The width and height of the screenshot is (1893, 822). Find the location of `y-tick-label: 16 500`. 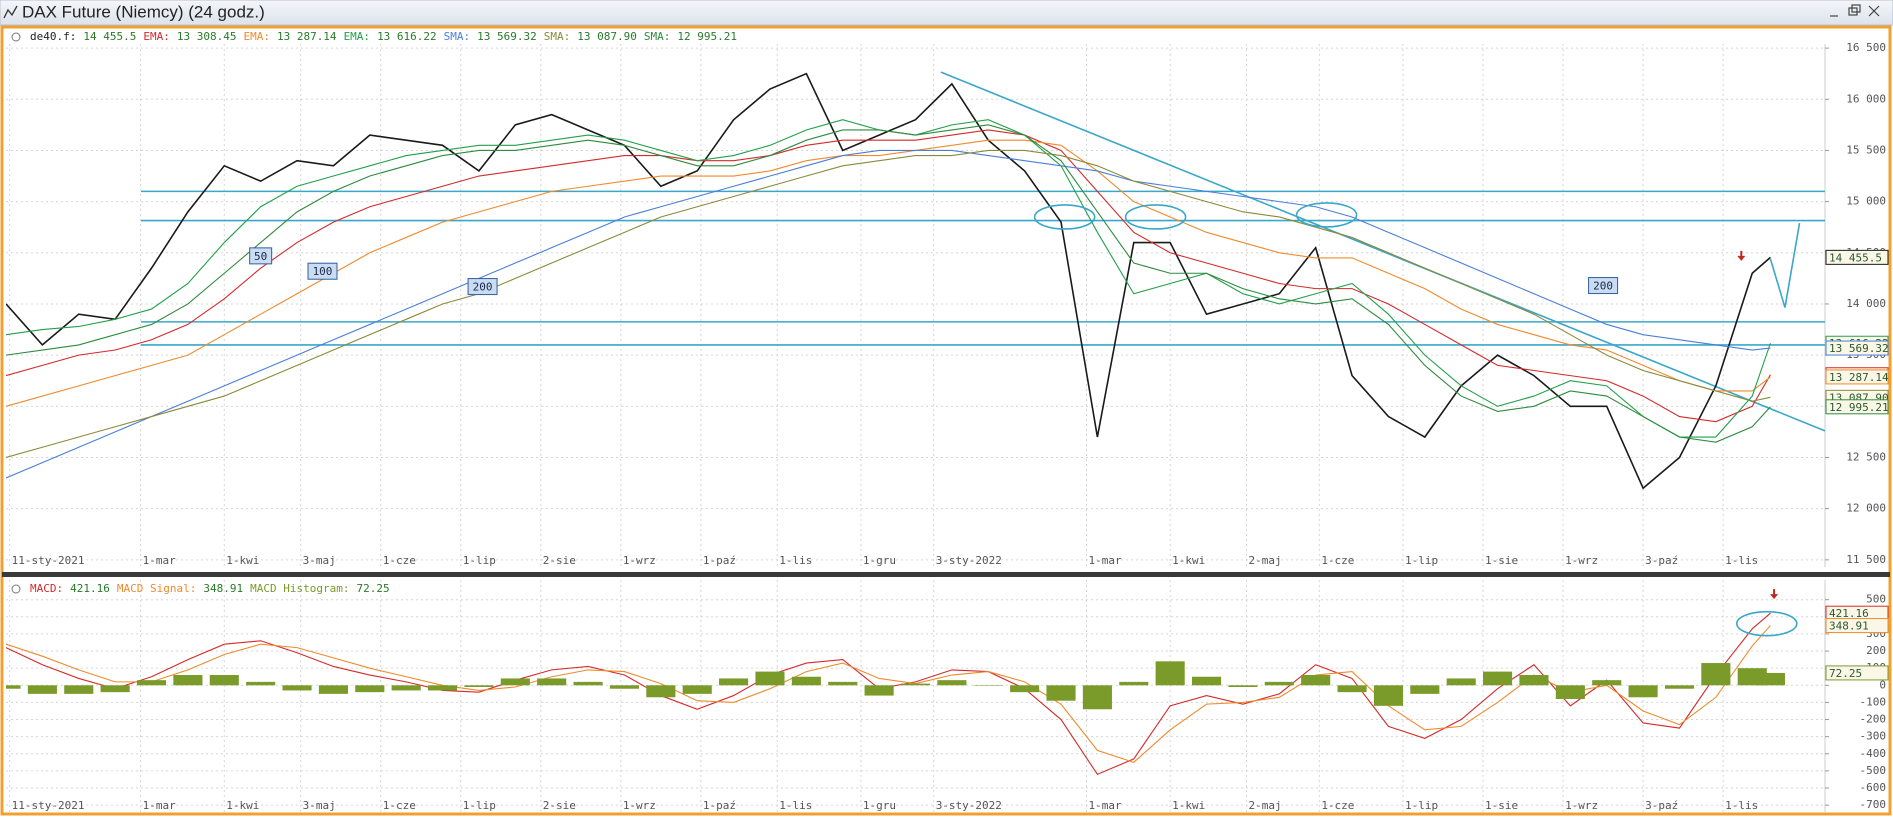

y-tick-label: 16 500 is located at coordinates (1866, 47).